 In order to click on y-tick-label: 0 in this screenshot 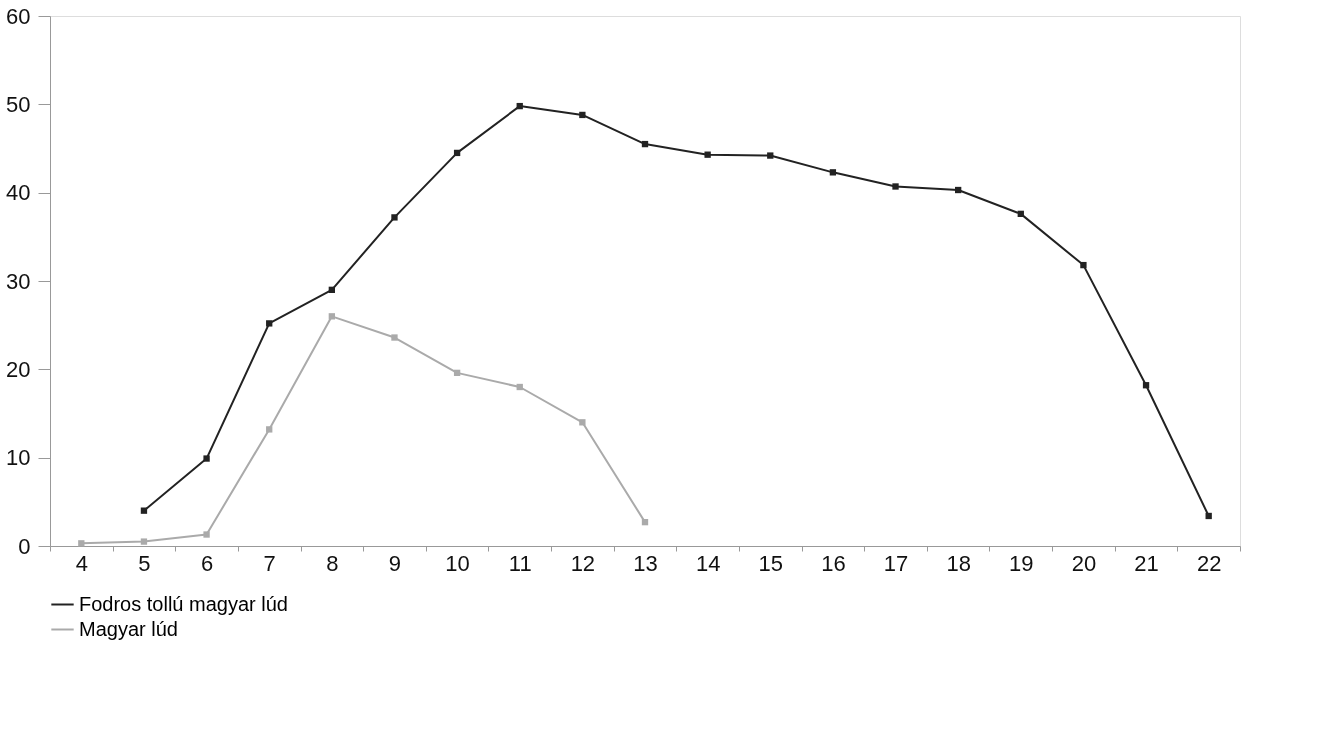, I will do `click(24, 546)`.